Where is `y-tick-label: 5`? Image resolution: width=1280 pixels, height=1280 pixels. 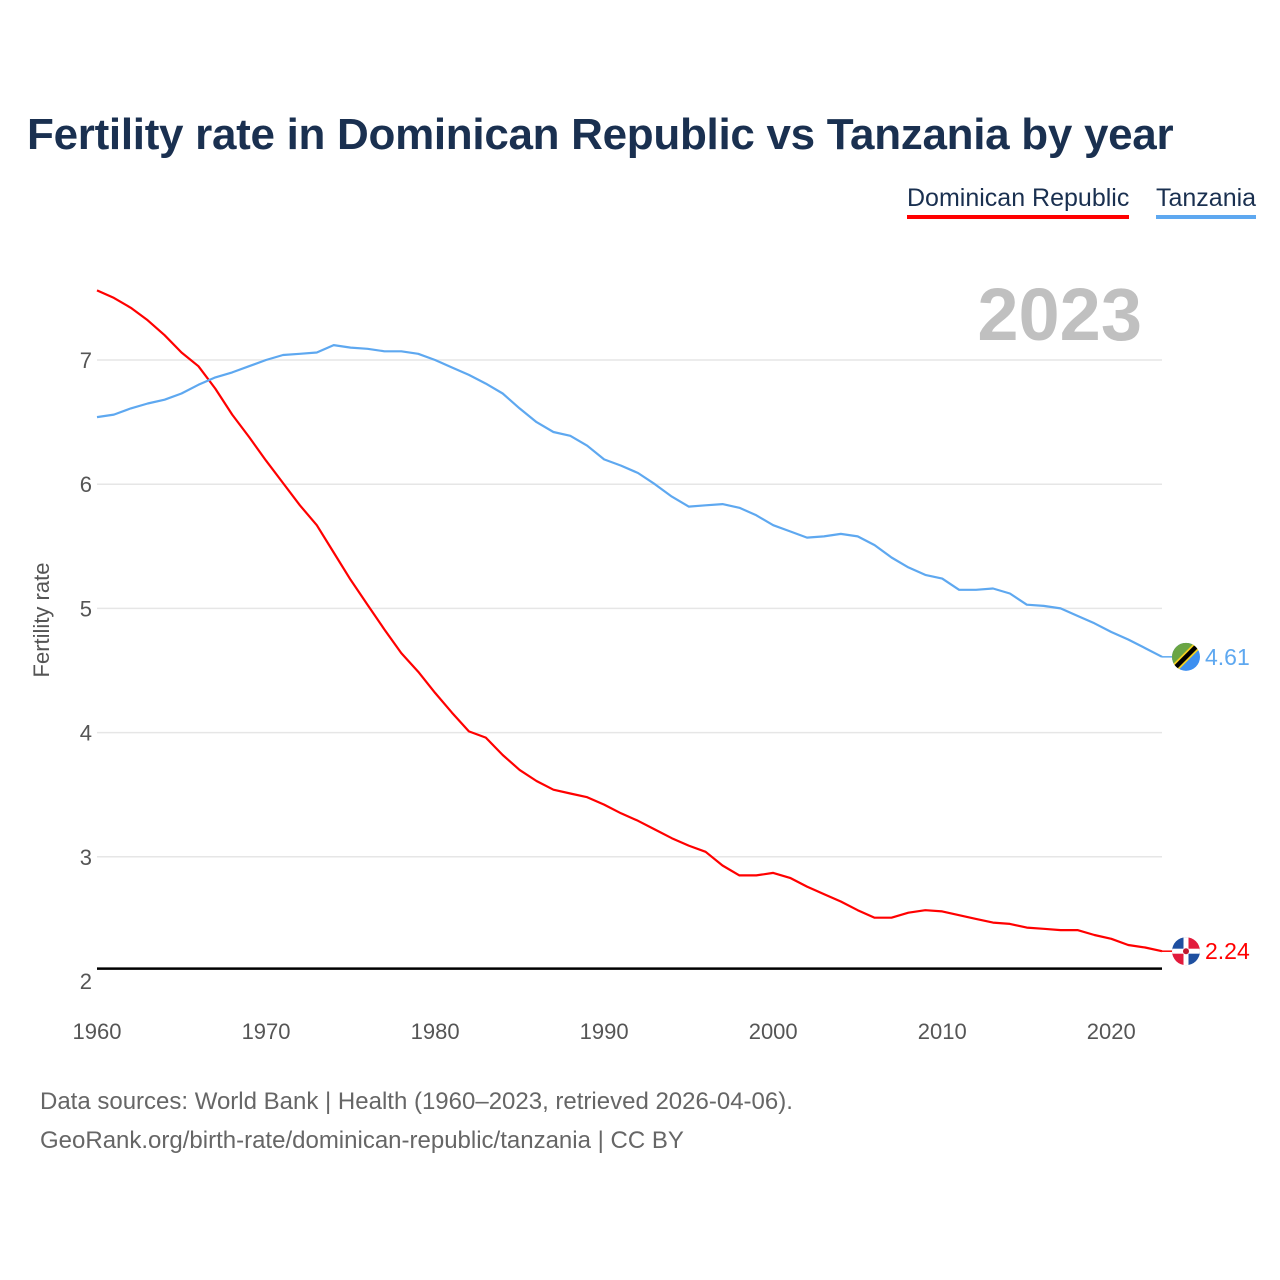 y-tick-label: 5 is located at coordinates (86, 608).